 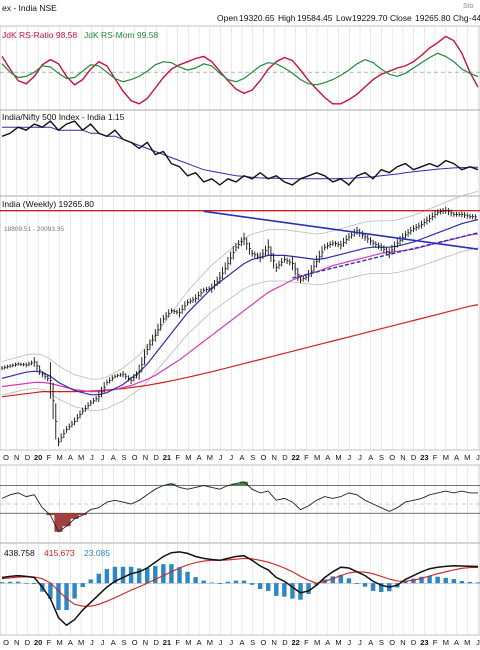 I want to click on red-moving-average, so click(x=240, y=351).